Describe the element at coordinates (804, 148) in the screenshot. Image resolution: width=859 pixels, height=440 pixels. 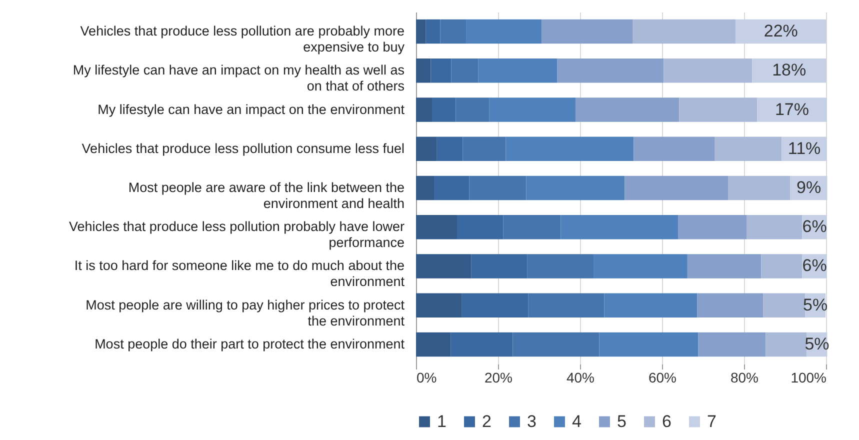
I see `data-label: 11%` at that location.